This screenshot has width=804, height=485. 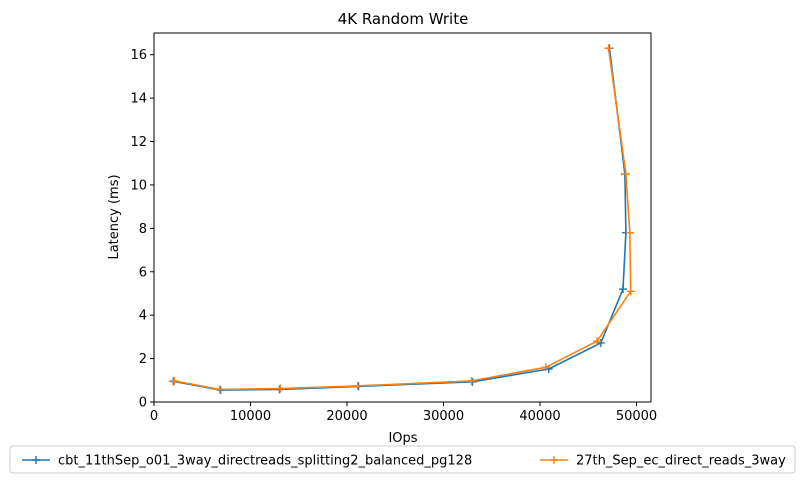 I want to click on x-tick-label: 0, so click(x=154, y=416).